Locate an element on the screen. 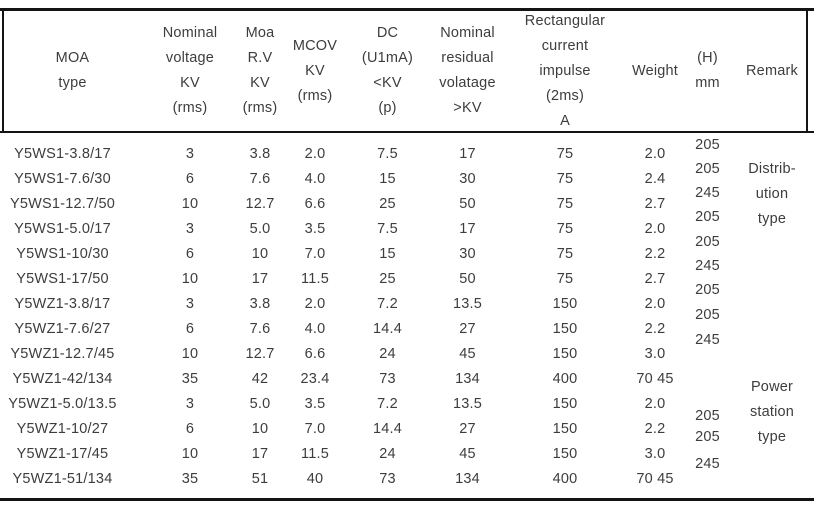  remark-power-station-type: Power station type is located at coordinates (772, 412).